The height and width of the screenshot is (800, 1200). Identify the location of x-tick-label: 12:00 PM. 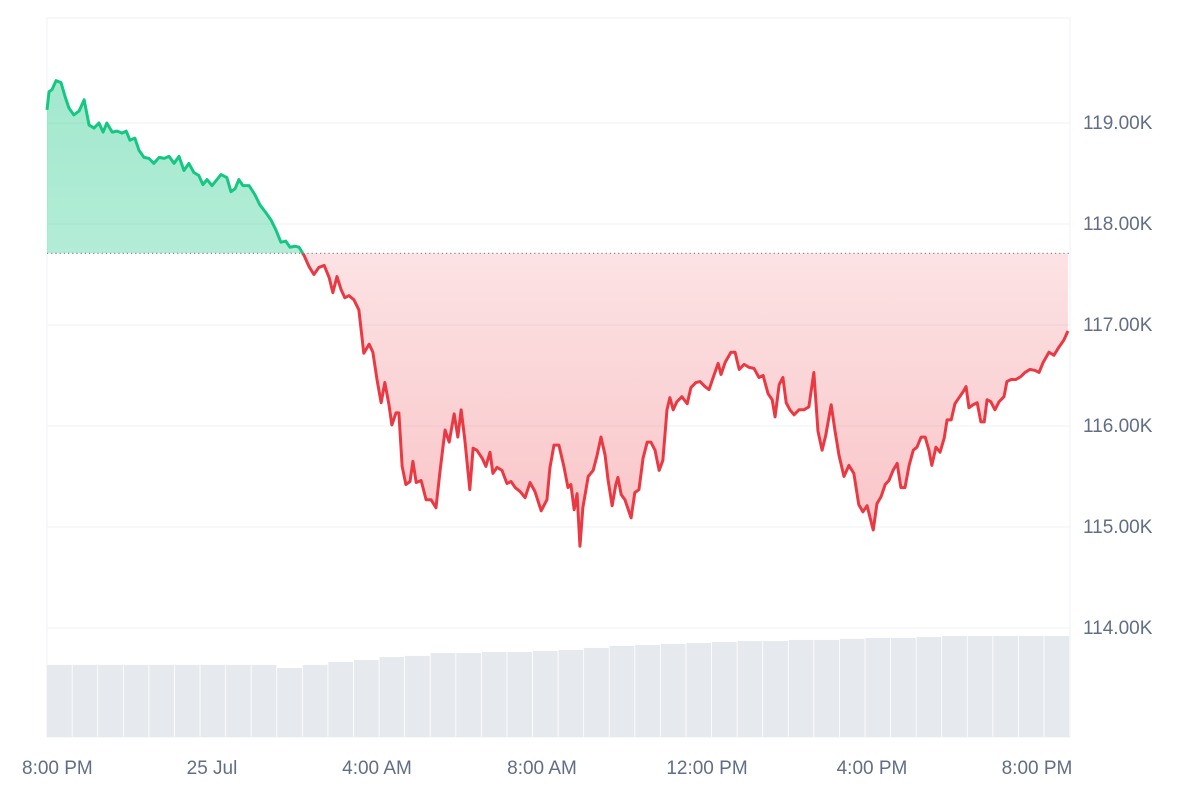
(706, 768).